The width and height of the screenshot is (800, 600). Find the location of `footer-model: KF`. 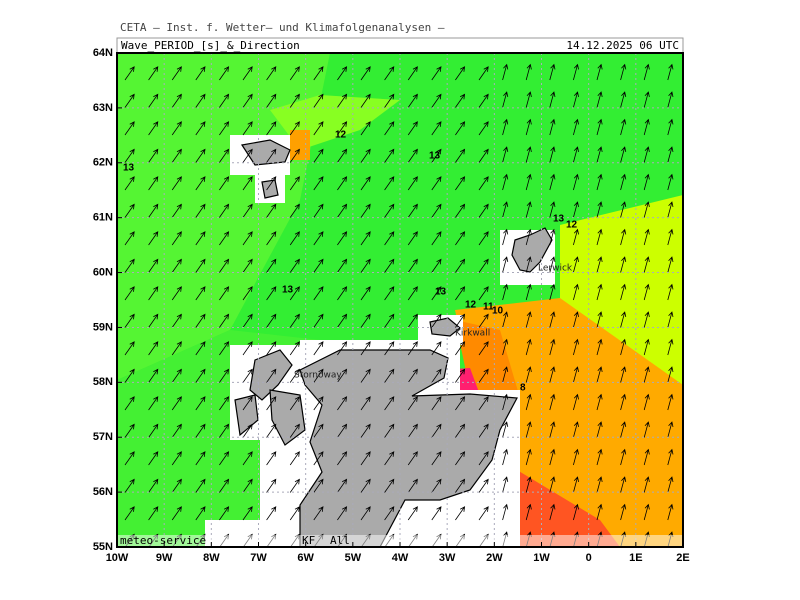

footer-model: KF is located at coordinates (308, 540).